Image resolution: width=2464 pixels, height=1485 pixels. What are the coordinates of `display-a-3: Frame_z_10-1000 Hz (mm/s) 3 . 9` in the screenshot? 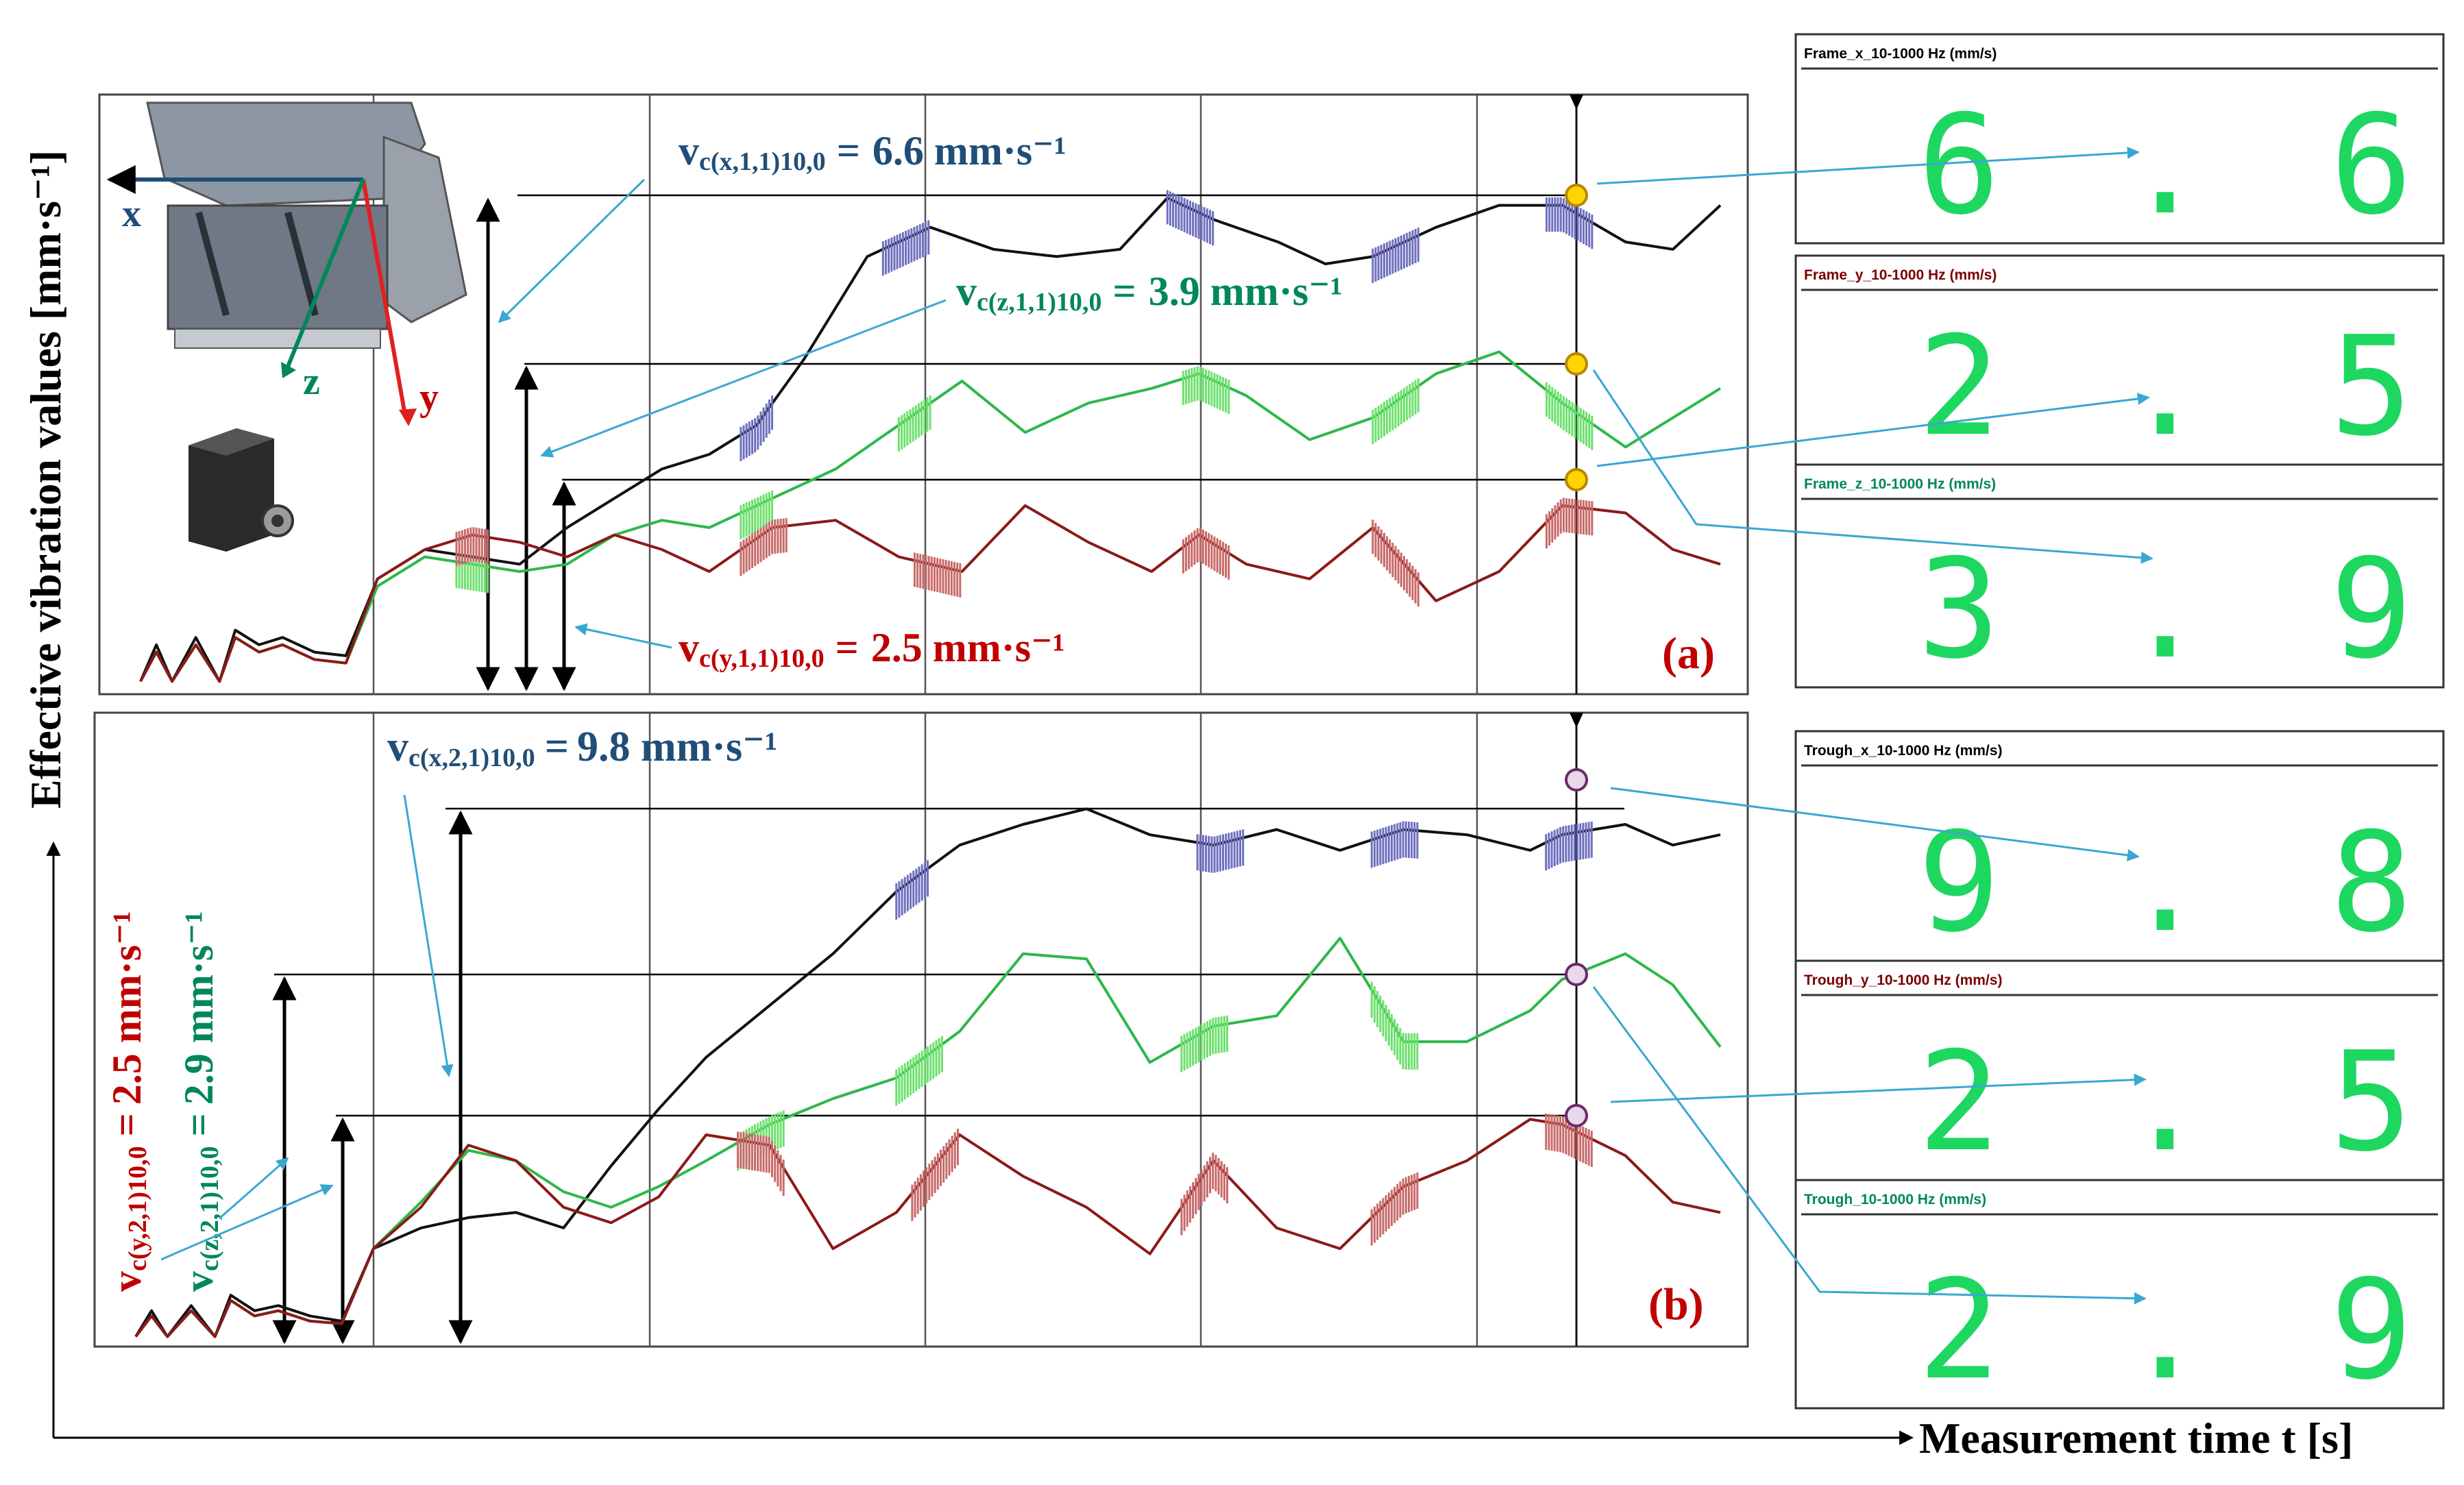 It's located at (2119, 576).